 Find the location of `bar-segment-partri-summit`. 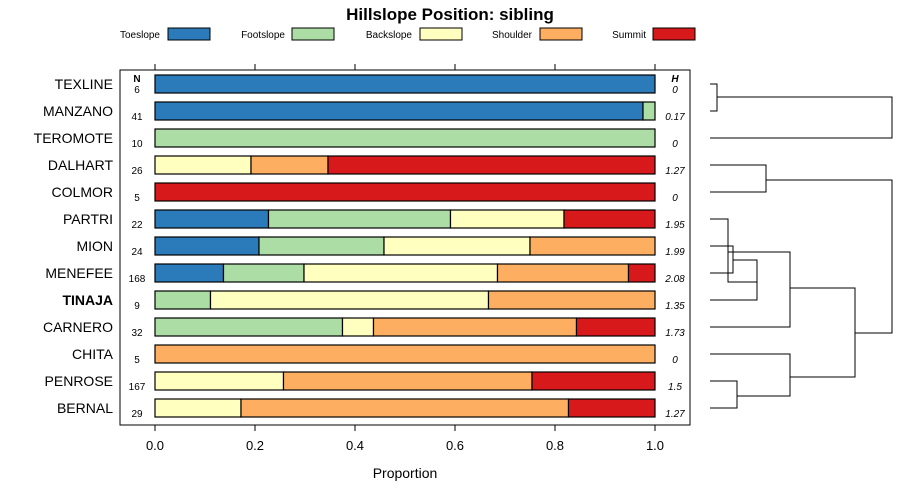

bar-segment-partri-summit is located at coordinates (609, 219).